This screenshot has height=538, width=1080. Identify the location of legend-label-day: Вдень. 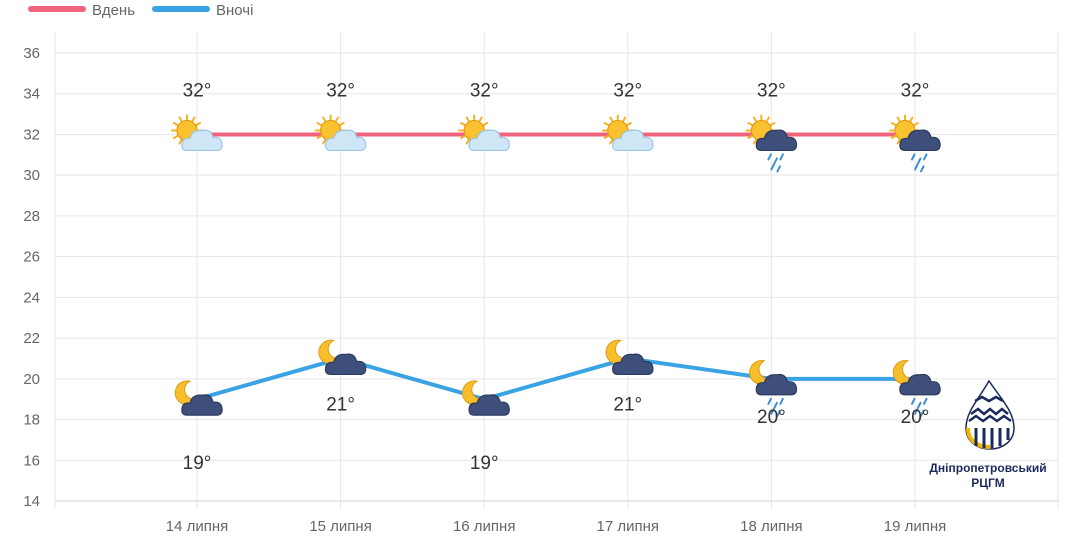
(113, 10).